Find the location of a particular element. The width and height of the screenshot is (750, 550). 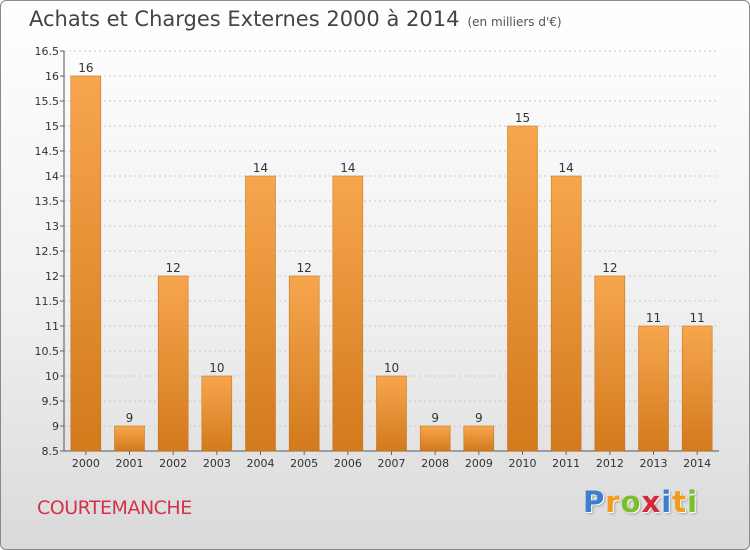

y-tick-label: 10 is located at coordinates (52, 376).